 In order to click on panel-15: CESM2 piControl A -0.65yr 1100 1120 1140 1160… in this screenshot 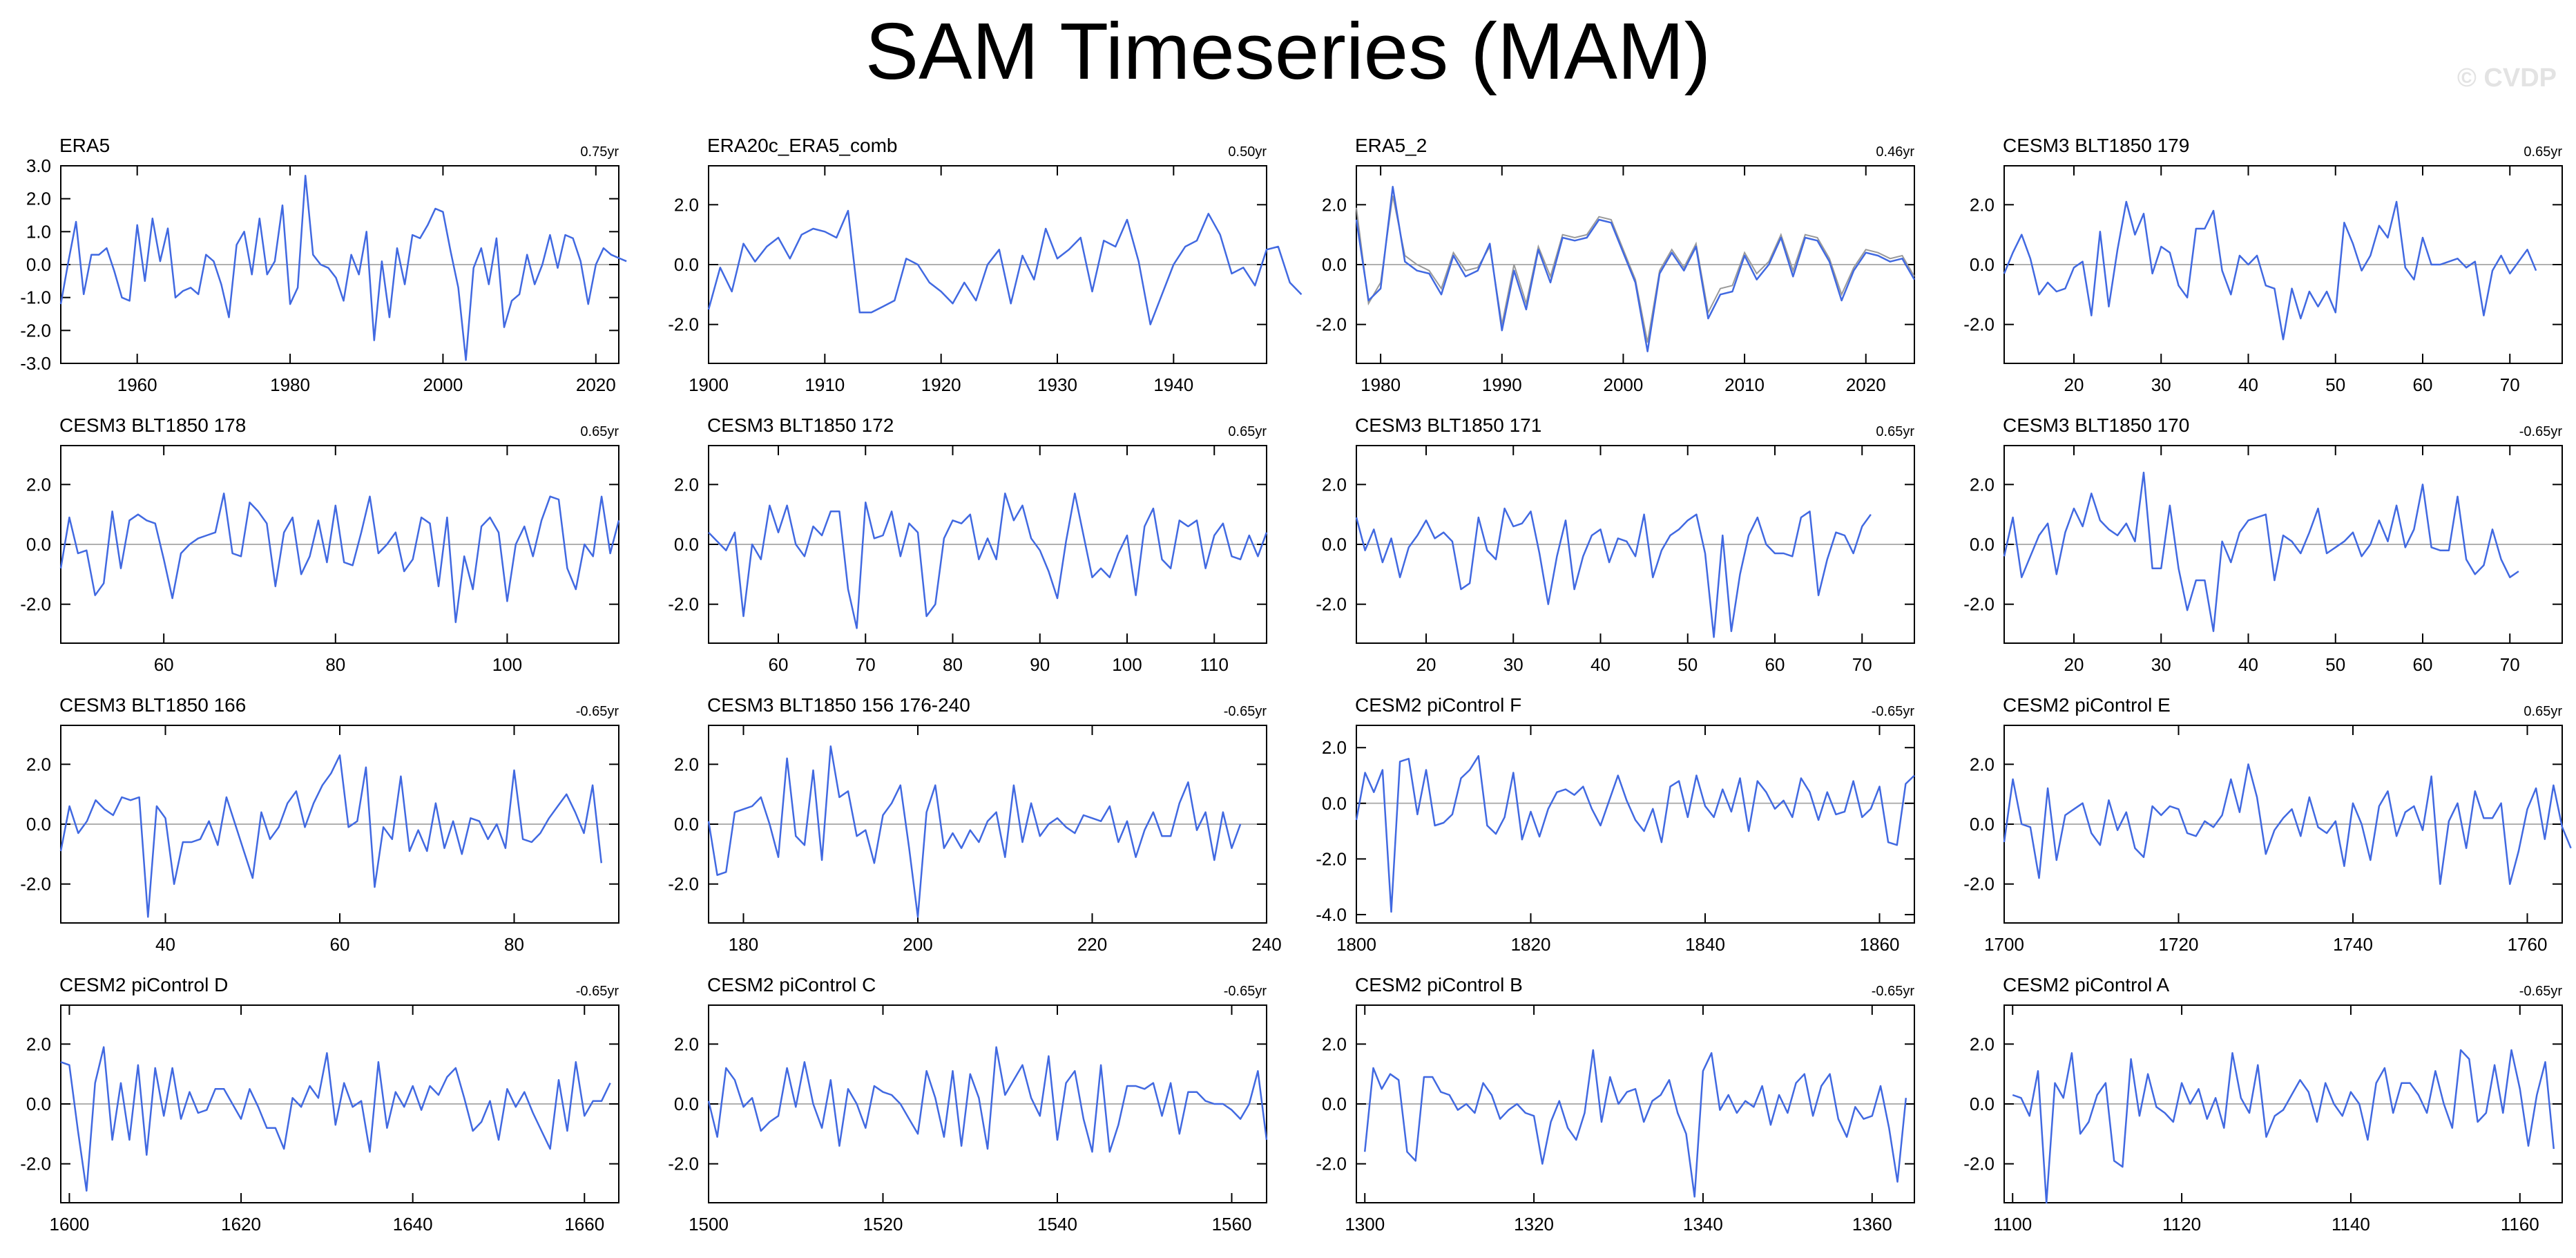, I will do `click(2263, 1104)`.